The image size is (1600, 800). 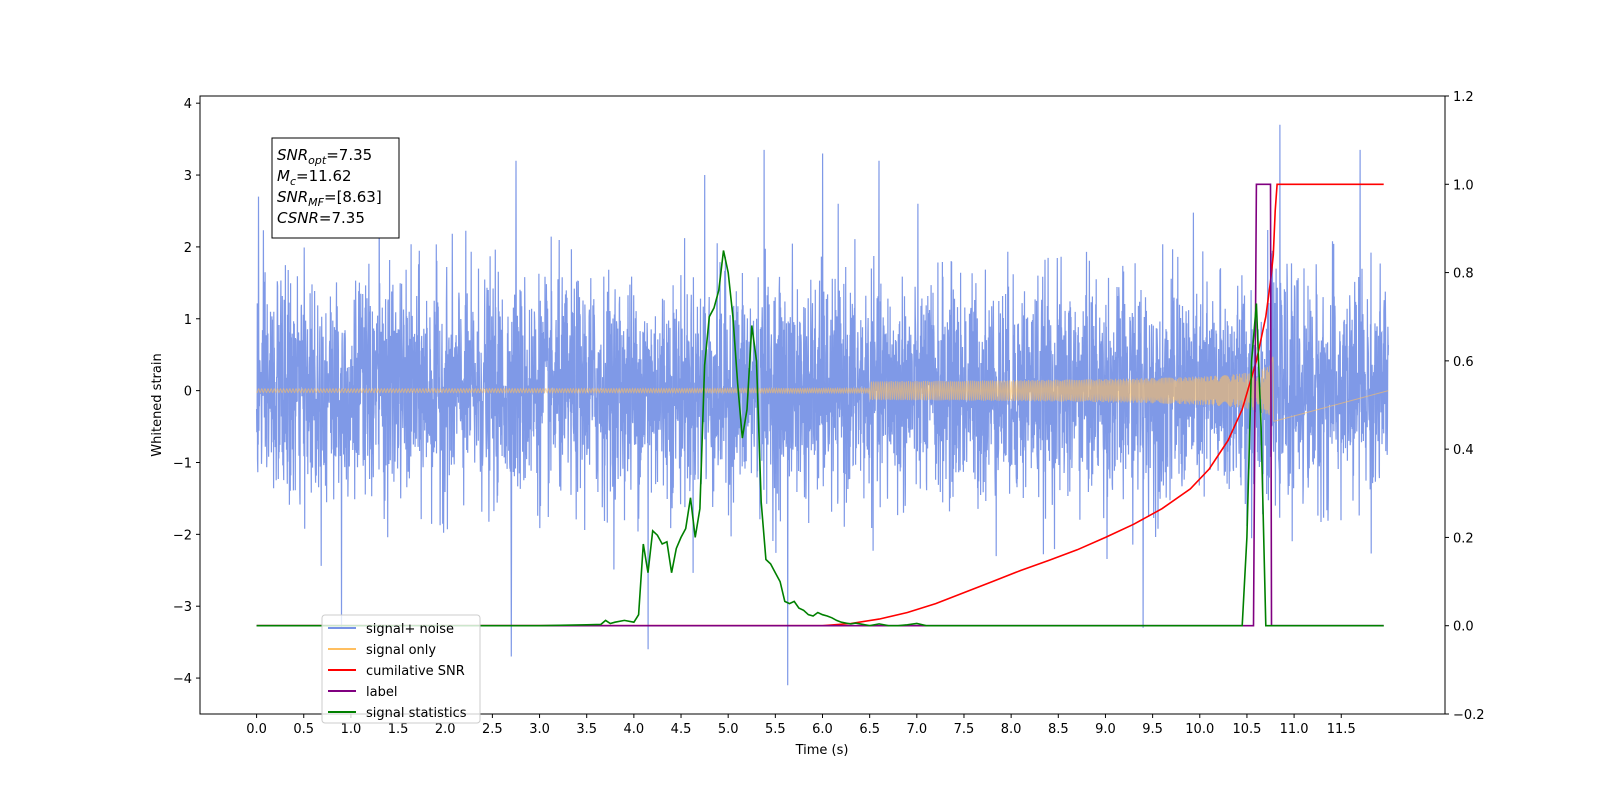 What do you see at coordinates (303, 729) in the screenshot?
I see `x-tick-label: 0.5` at bounding box center [303, 729].